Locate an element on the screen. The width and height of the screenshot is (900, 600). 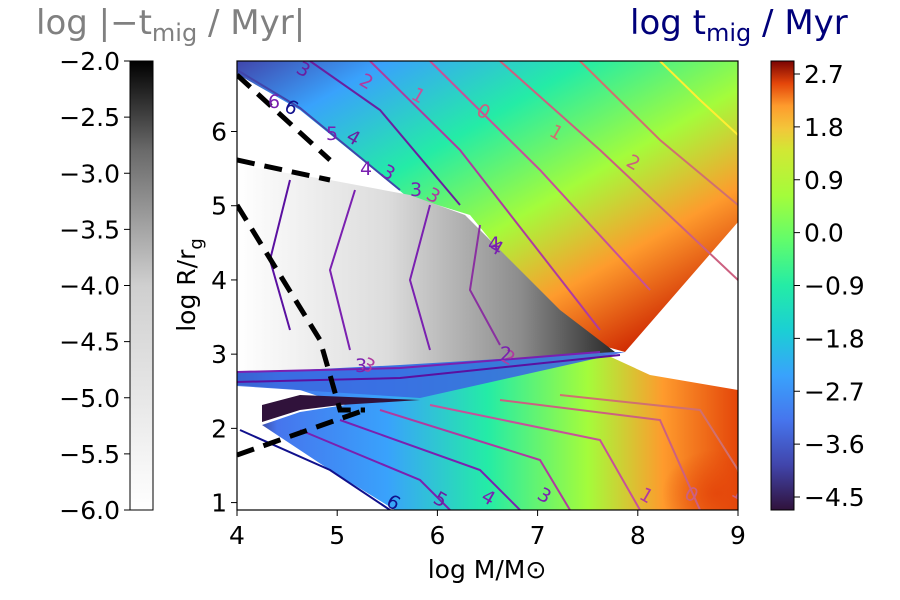
negative-contour-label: 2 is located at coordinates (506, 354).